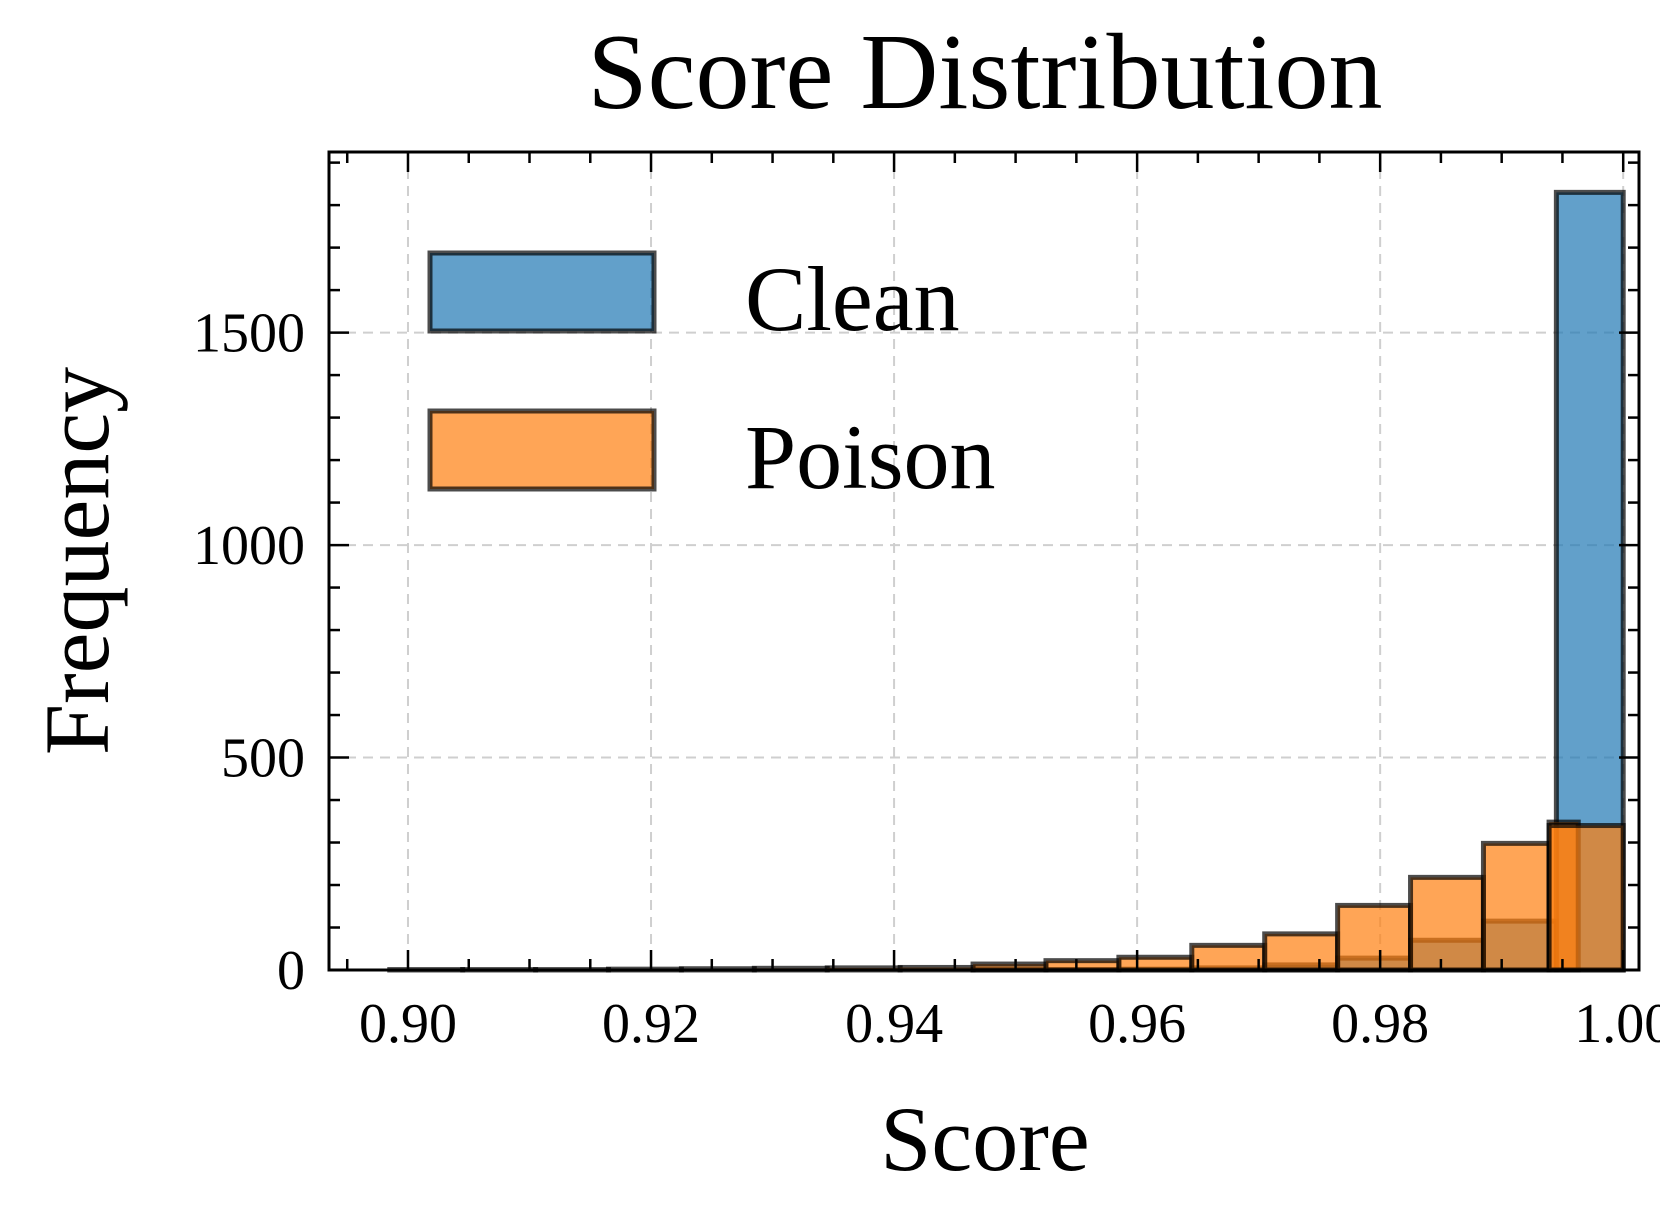 Image resolution: width=1660 pixels, height=1223 pixels. Describe the element at coordinates (1009, 1024) in the screenshot. I see `x-tick-labels: 0.90 0.92 0.94 0.96 0.98 1.00` at that location.